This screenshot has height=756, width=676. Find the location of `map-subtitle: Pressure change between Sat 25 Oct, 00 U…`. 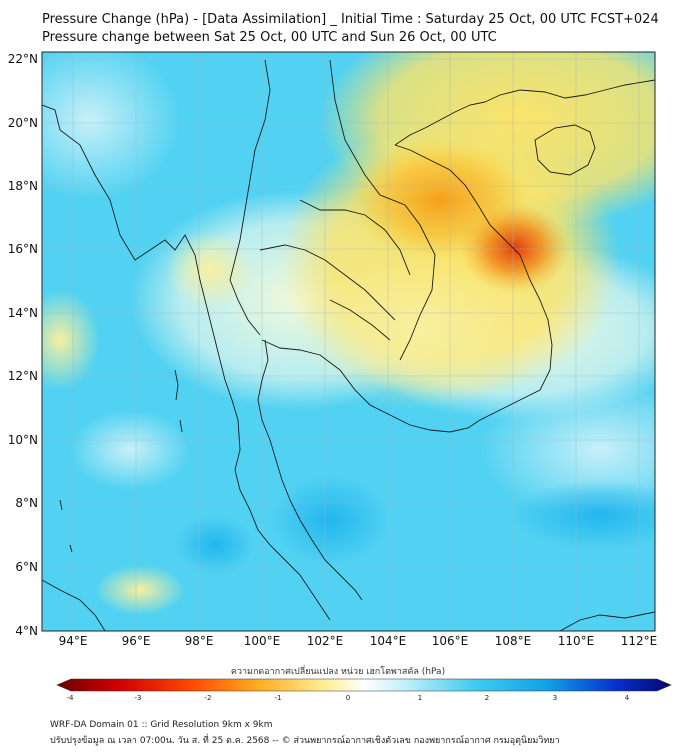

map-subtitle: Pressure change between Sat 25 Oct, 00 U… is located at coordinates (269, 37).